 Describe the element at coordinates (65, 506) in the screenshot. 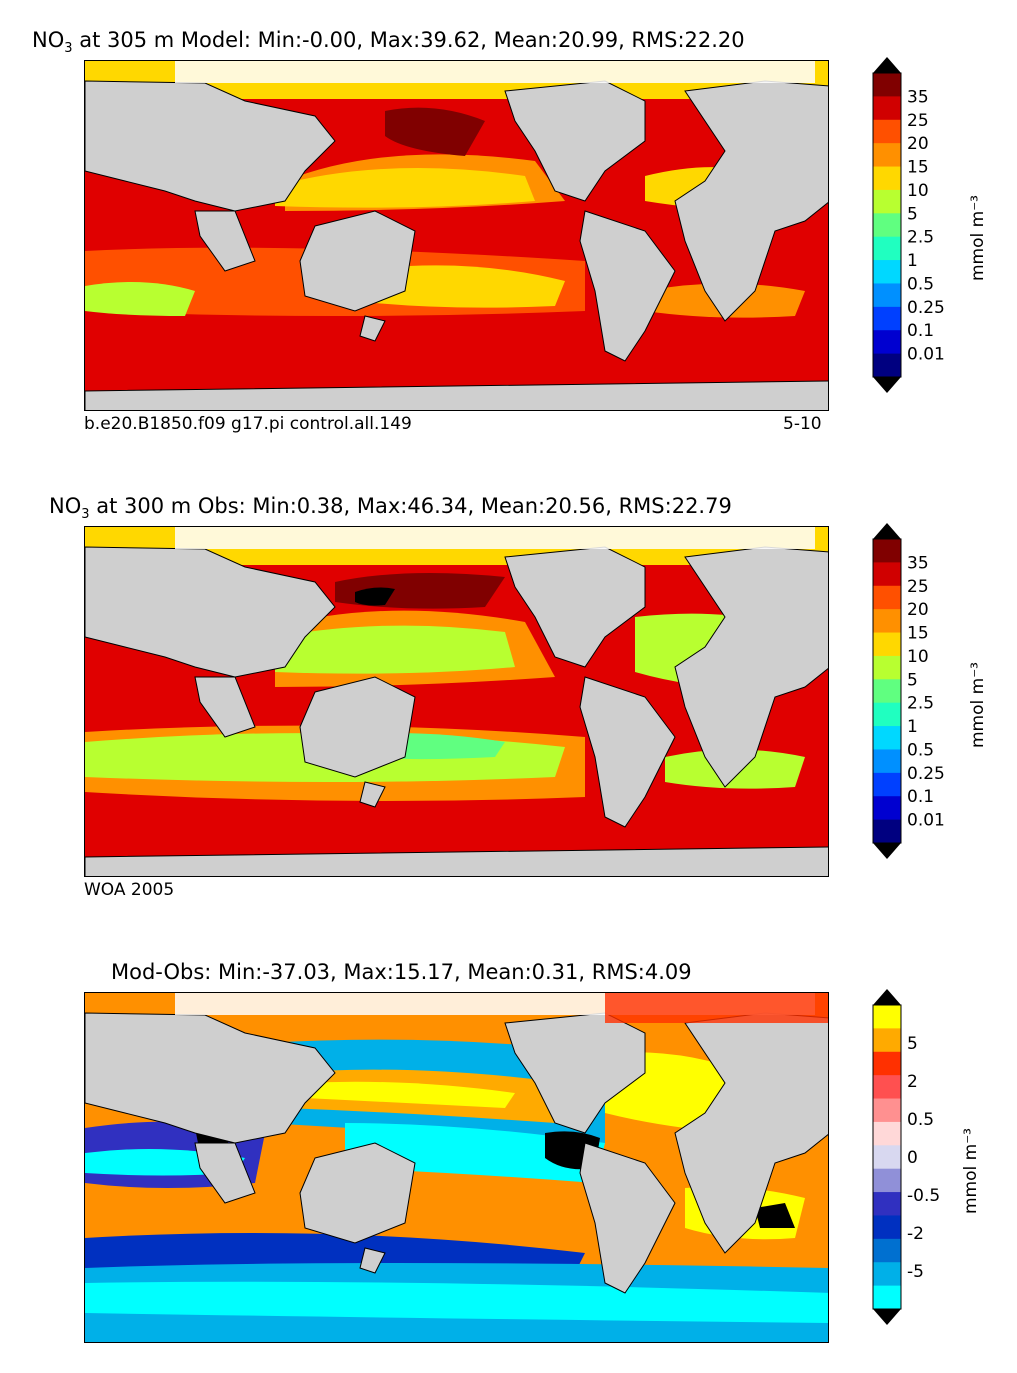

I see `panel-2-title-symbol: NO` at that location.